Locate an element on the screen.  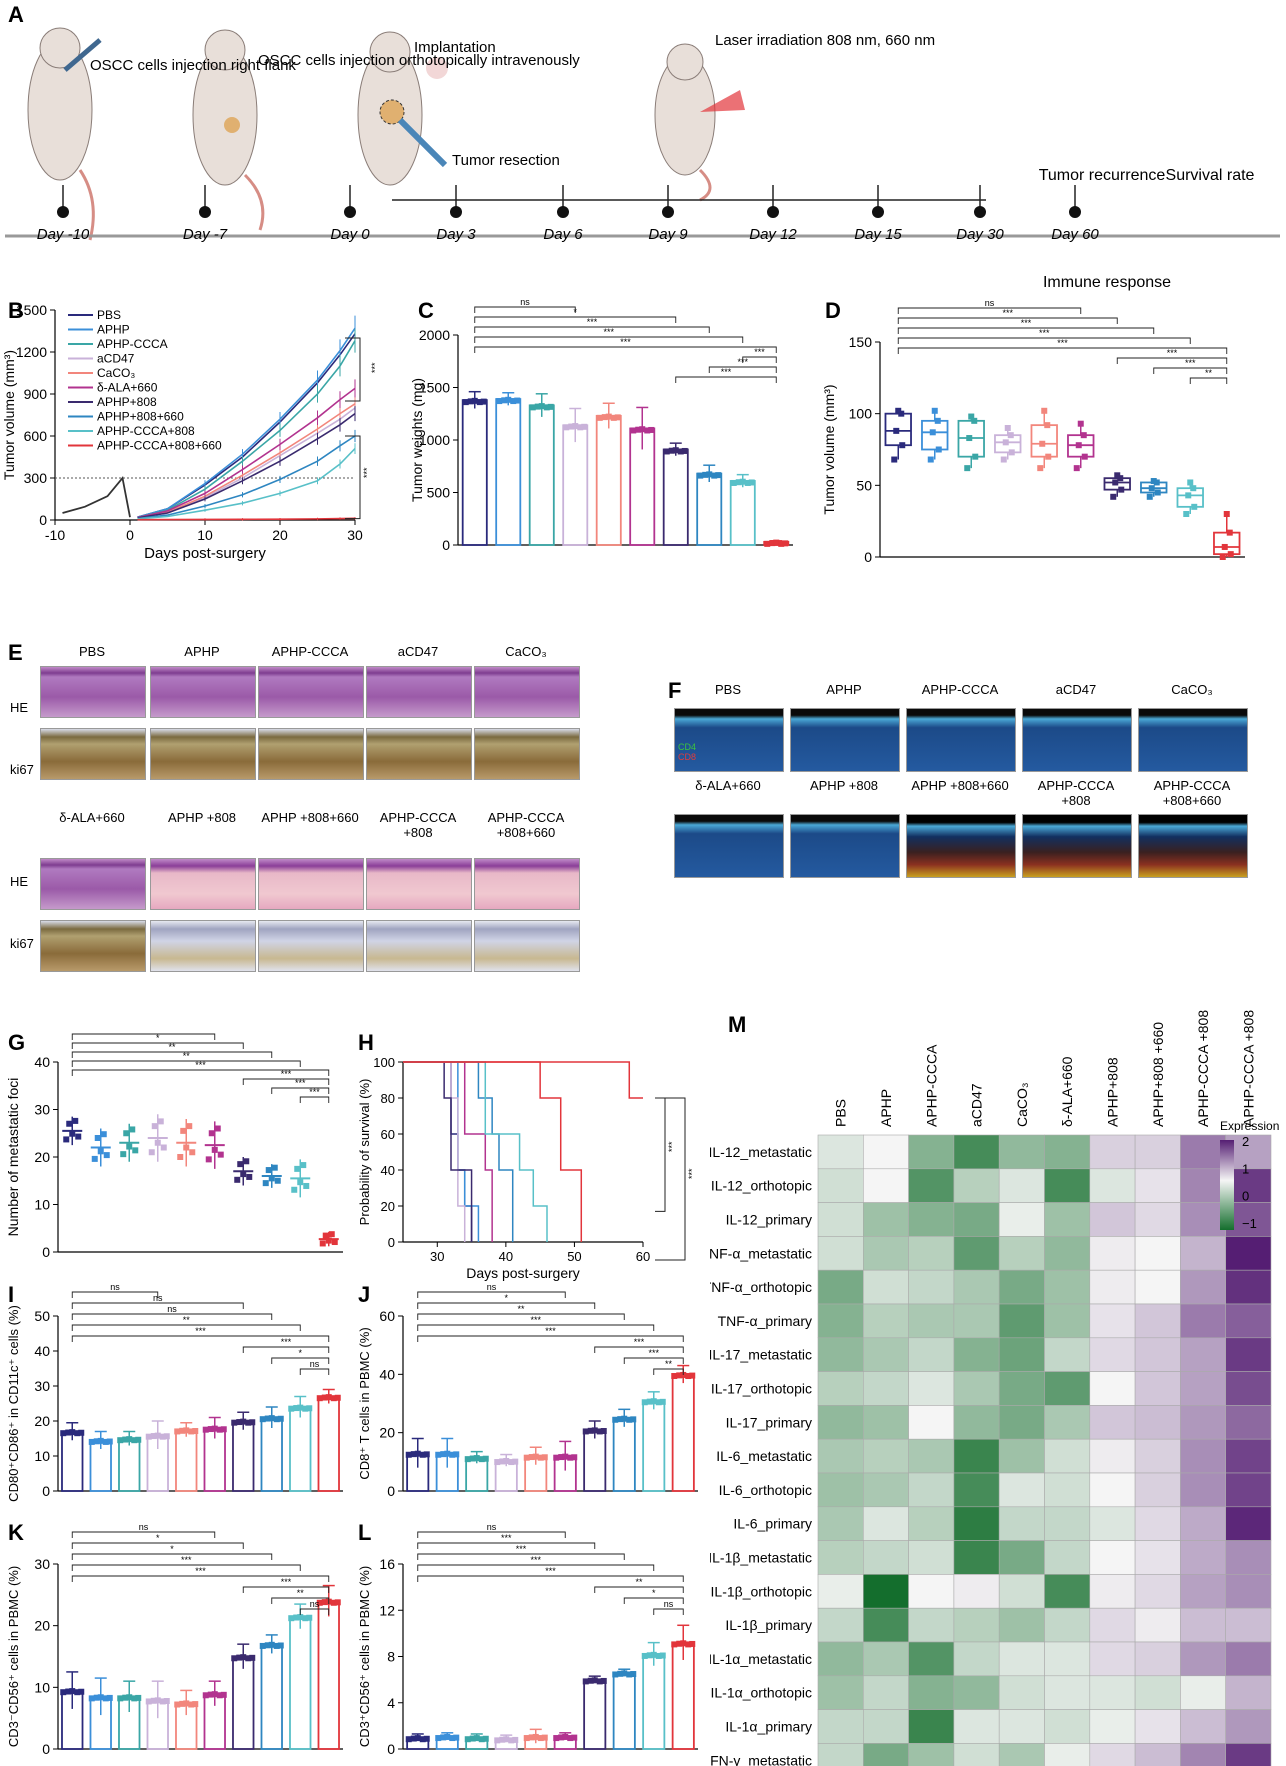
y-tick-label: 1500 is located at coordinates (31, 310).